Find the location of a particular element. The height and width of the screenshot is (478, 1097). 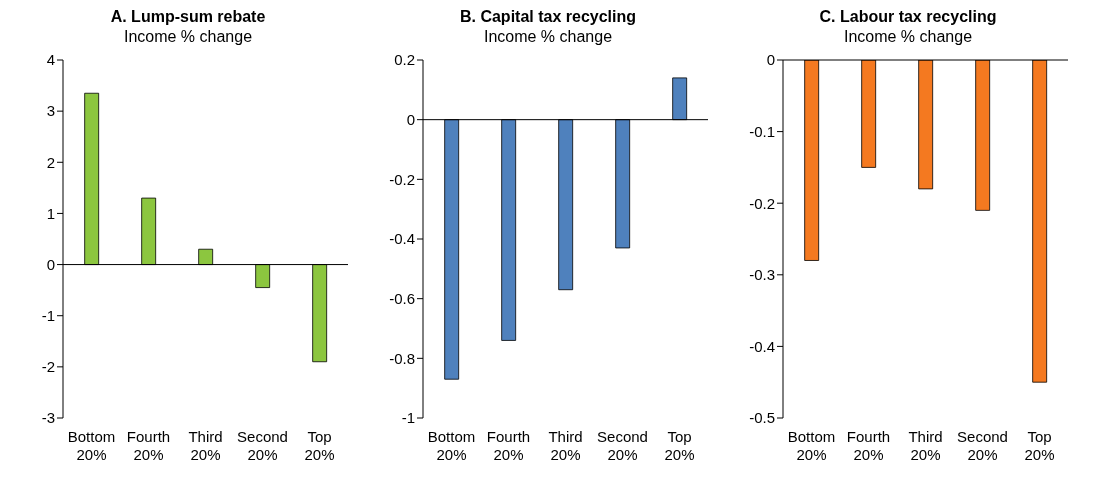

y-tick-label: 3 is located at coordinates (50, 111).